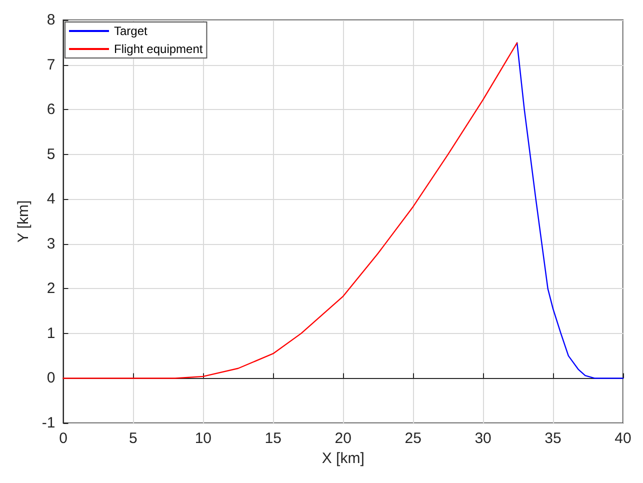  Describe the element at coordinates (51, 289) in the screenshot. I see `y-tick-label: 2` at that location.